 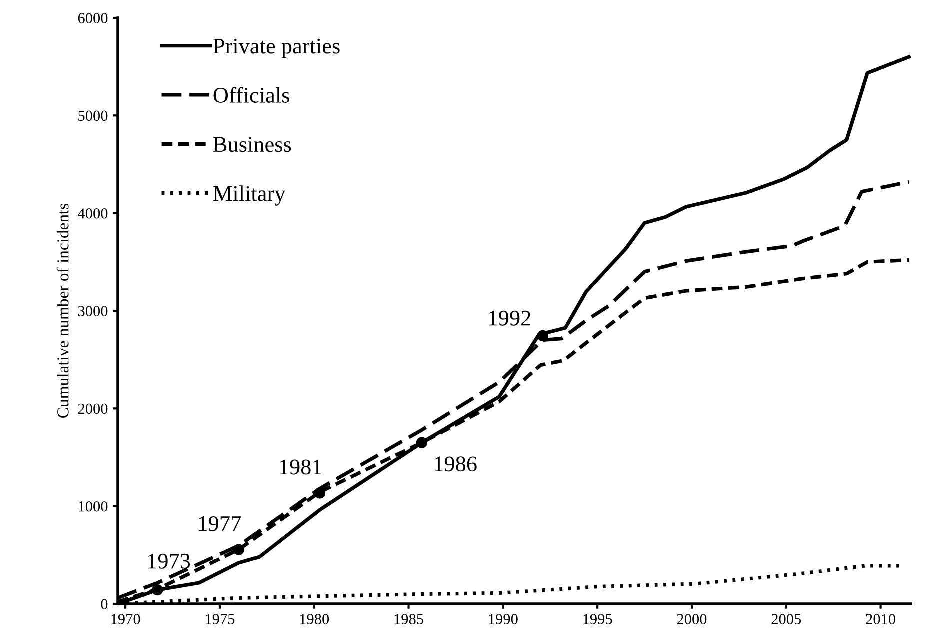 What do you see at coordinates (250, 196) in the screenshot?
I see `legend-label: Military` at bounding box center [250, 196].